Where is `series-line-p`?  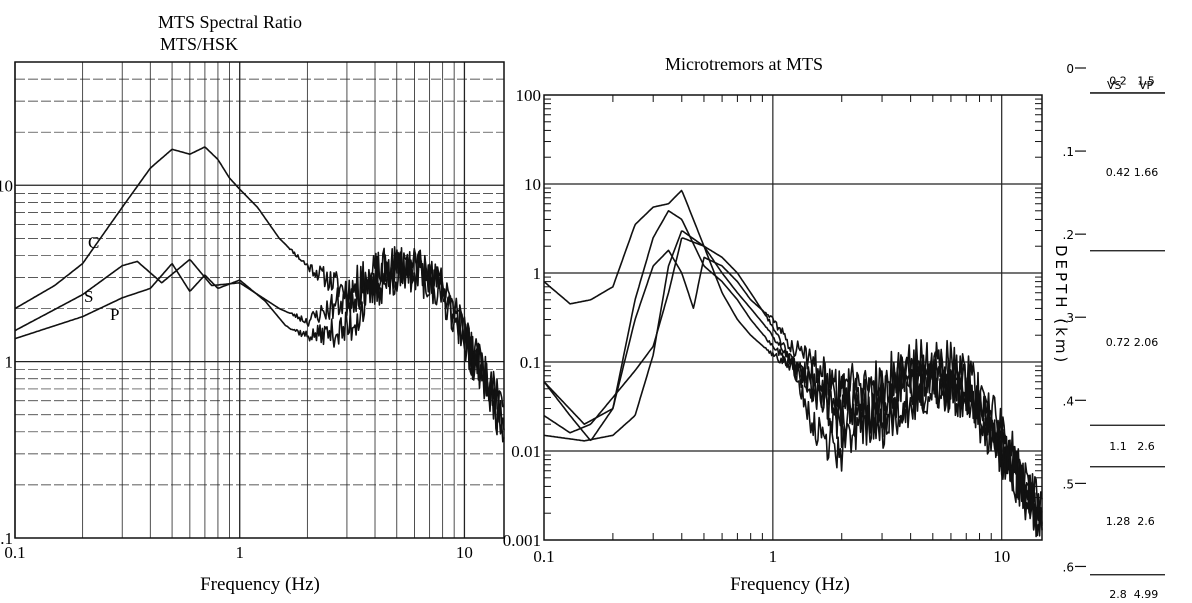 series-line-p is located at coordinates (259, 339).